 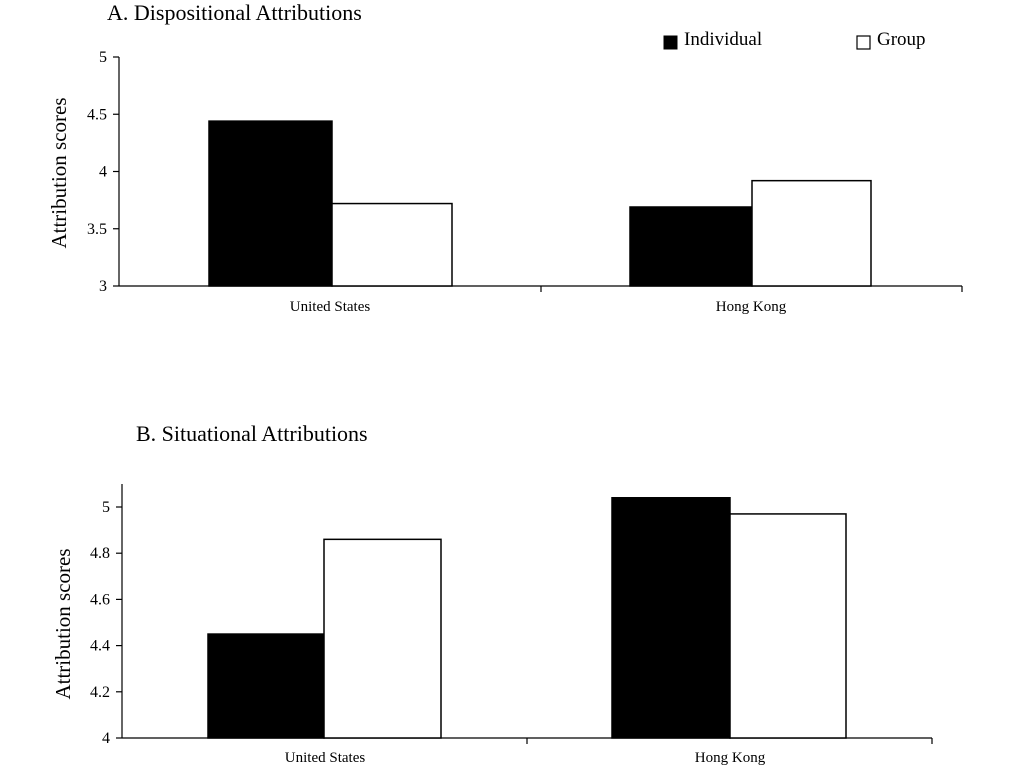 I want to click on chart-b-y-axis-label: Attribution scores, so click(x=63, y=623).